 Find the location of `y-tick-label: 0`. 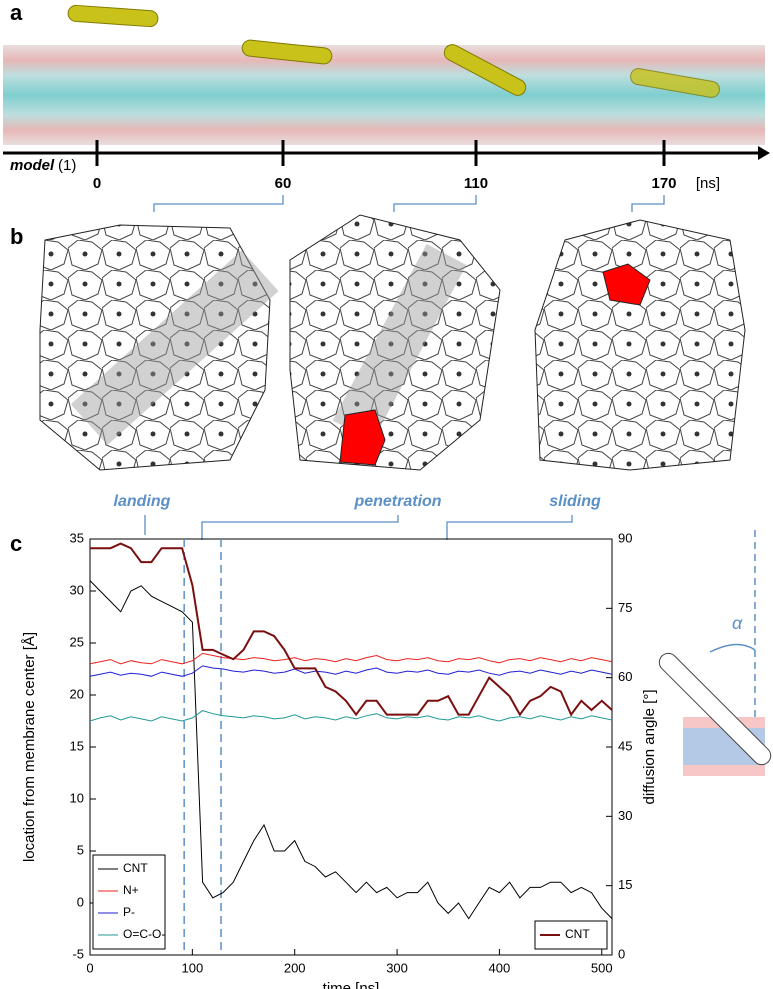

y-tick-label: 0 is located at coordinates (80, 901).